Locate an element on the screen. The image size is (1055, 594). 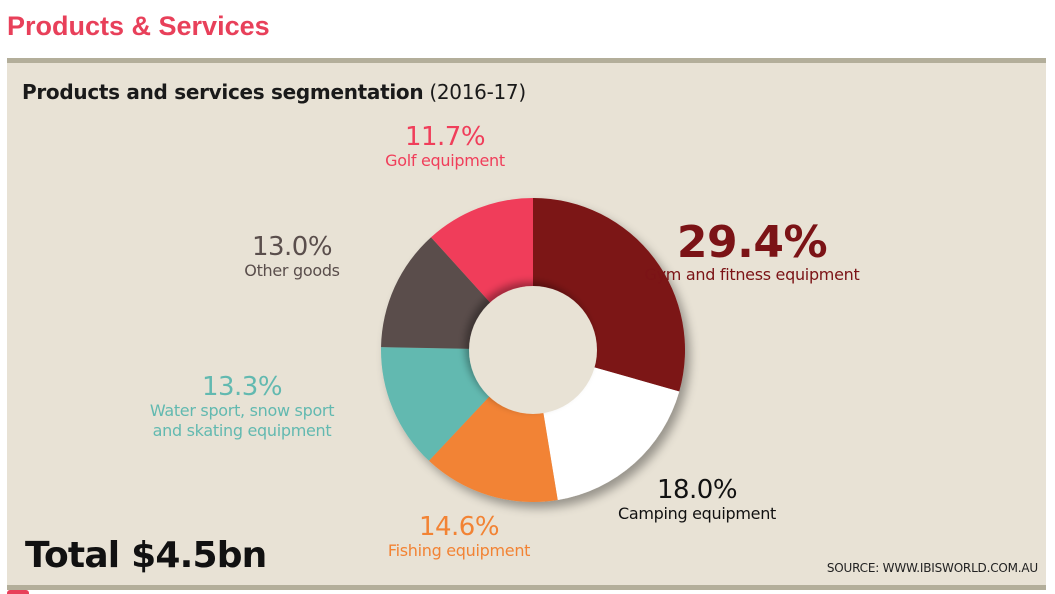
segment-value-fishing: 14.6% is located at coordinates (459, 527).